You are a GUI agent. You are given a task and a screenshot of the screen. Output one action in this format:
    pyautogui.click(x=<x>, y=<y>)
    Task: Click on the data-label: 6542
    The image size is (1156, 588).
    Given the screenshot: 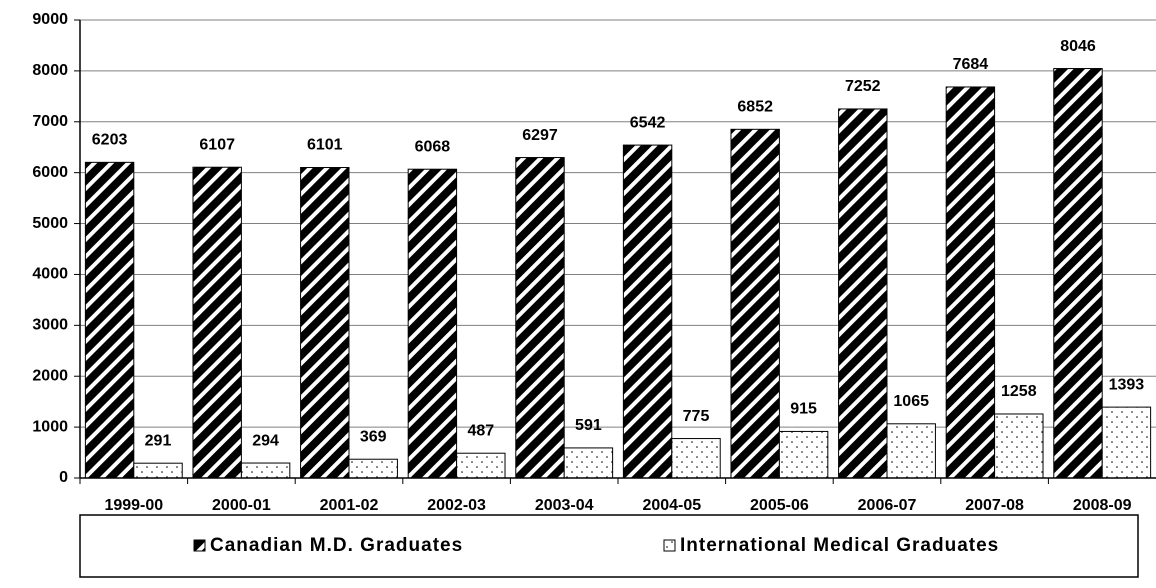 What is the action you would take?
    pyautogui.click(x=648, y=122)
    